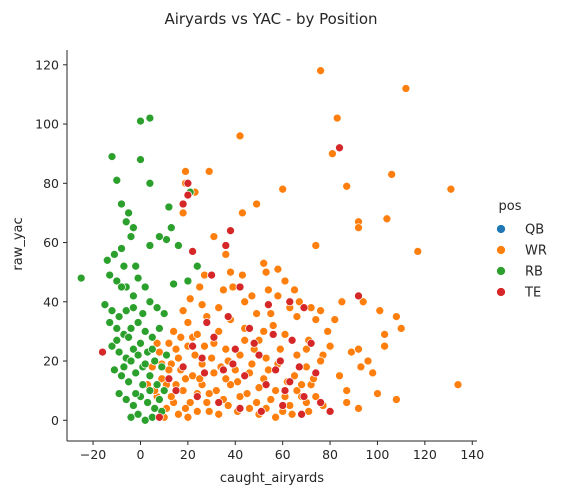  What do you see at coordinates (534, 230) in the screenshot?
I see `legend-label-qb: QB` at bounding box center [534, 230].